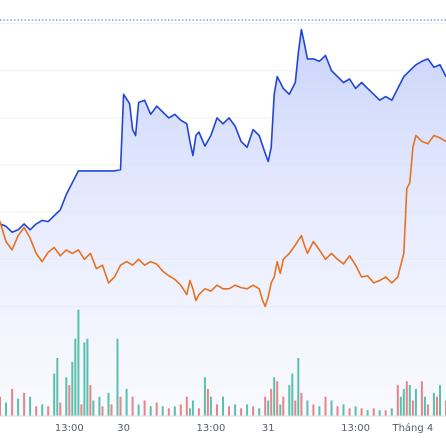 The height and width of the screenshot is (446, 446). Describe the element at coordinates (123, 428) in the screenshot. I see `x-tick-label: 30` at that location.